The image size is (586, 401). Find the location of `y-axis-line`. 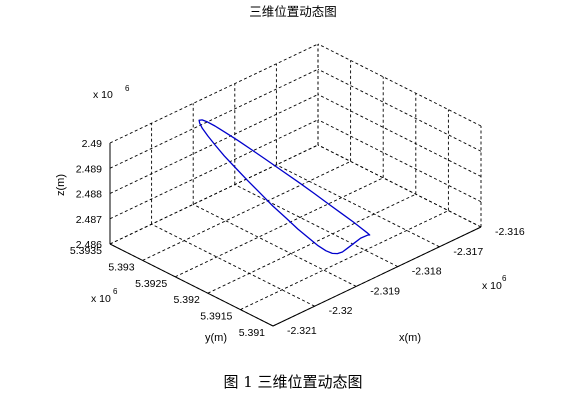

y-axis-line is located at coordinates (191, 285).